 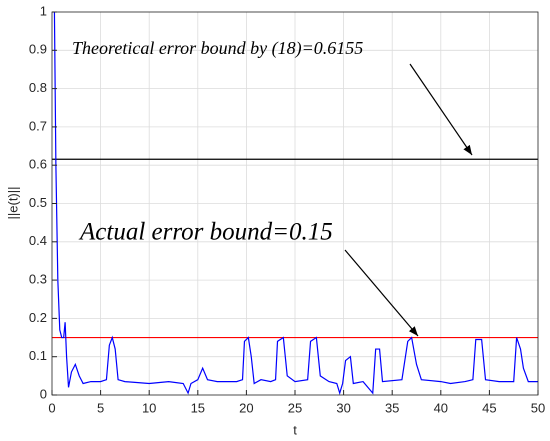 I want to click on y-tick-label: 0.3, so click(x=38, y=279).